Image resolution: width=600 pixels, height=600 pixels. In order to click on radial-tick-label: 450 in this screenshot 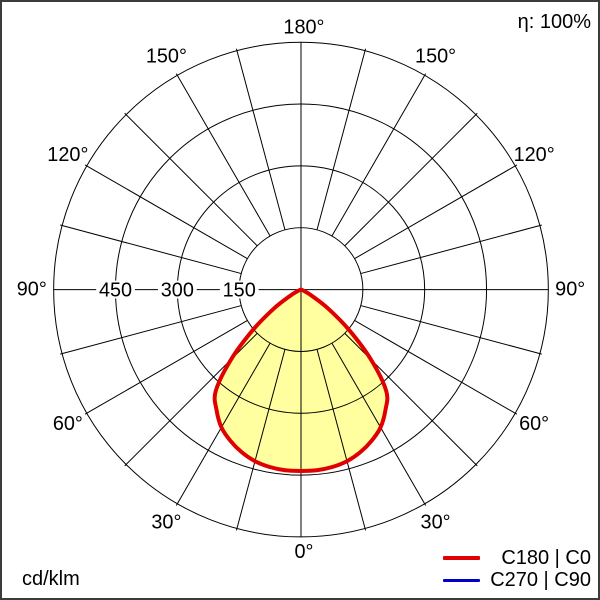, I will do `click(115, 291)`.